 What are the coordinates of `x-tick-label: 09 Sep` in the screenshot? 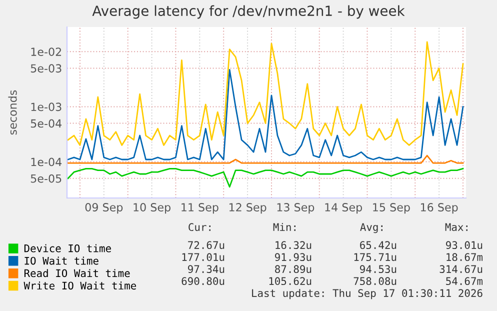 It's located at (104, 208).